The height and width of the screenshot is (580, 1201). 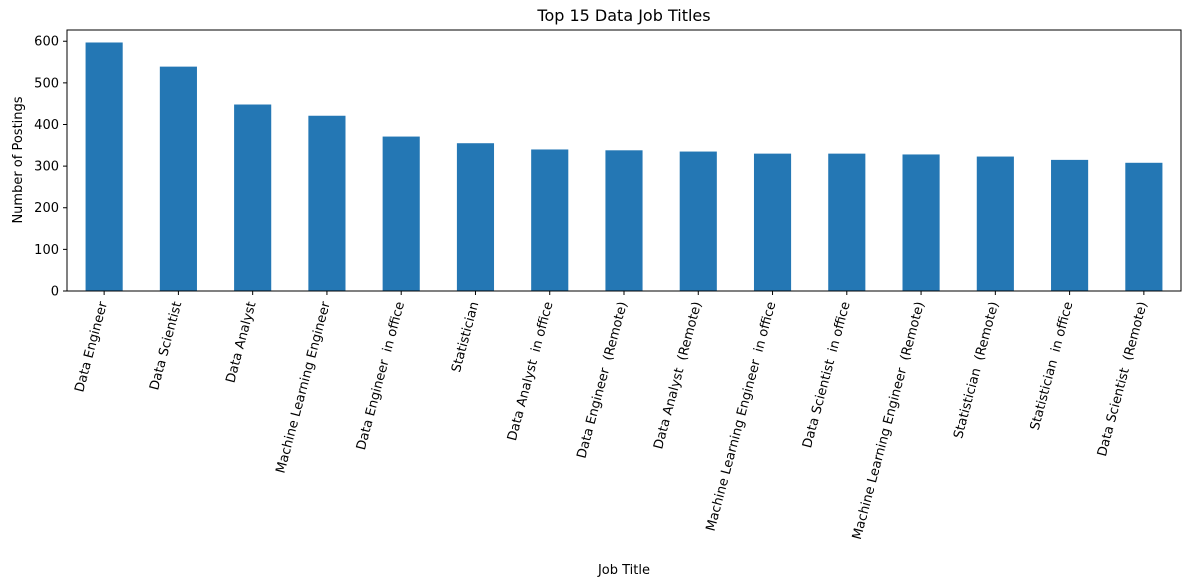 What do you see at coordinates (46, 208) in the screenshot?
I see `y-tick-label: 200` at bounding box center [46, 208].